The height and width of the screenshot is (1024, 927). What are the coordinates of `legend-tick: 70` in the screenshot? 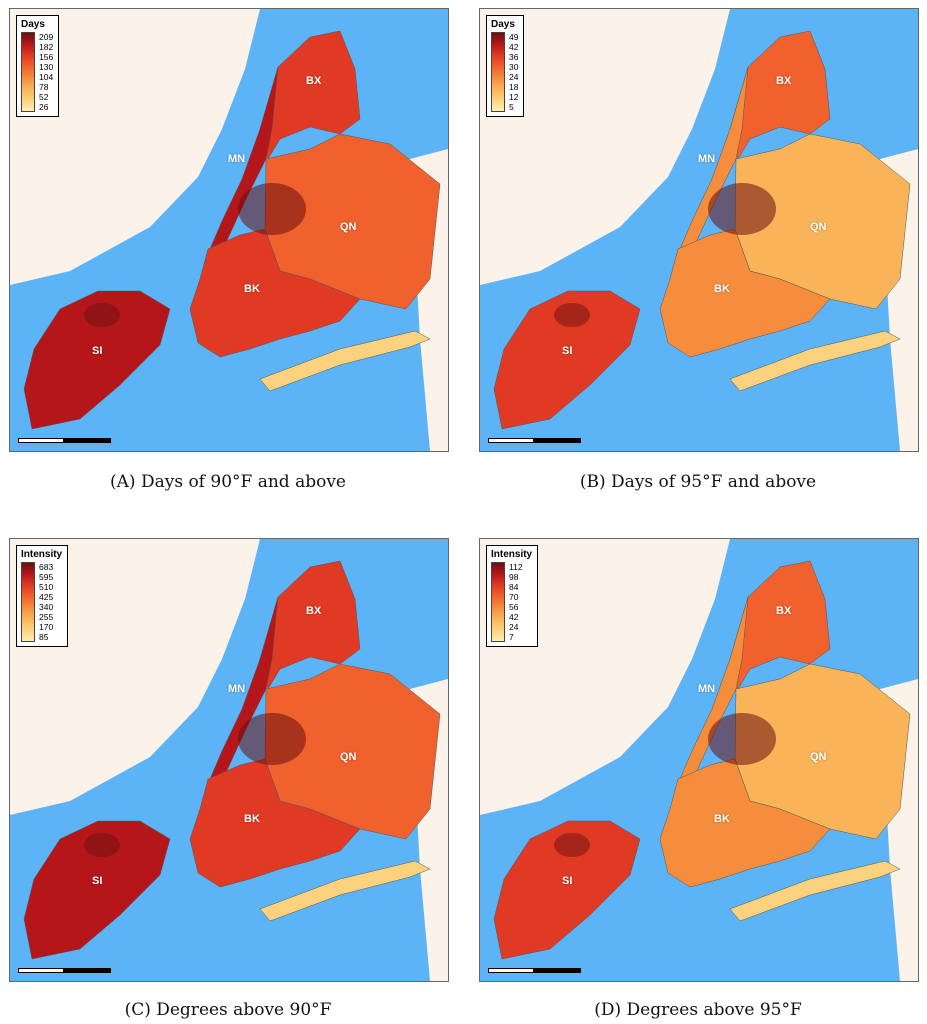 It's located at (514, 597).